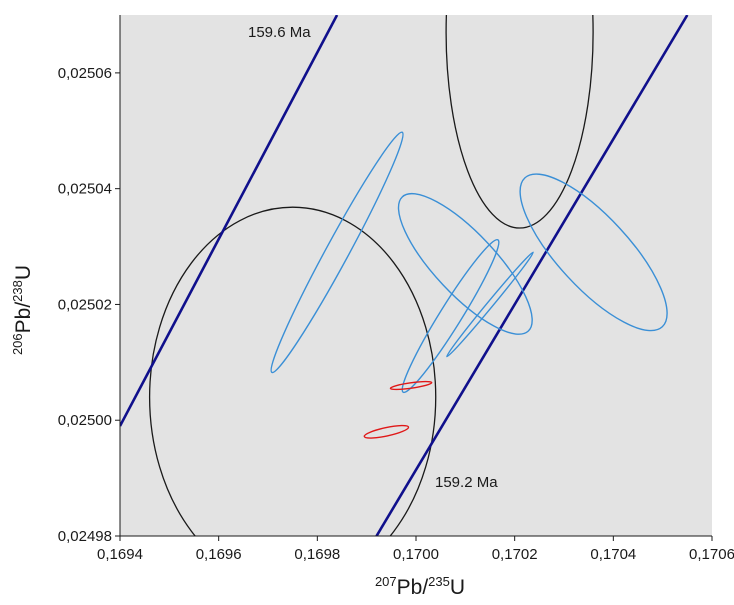 Image resolution: width=734 pixels, height=605 pixels. What do you see at coordinates (613, 554) in the screenshot?
I see `x-tick-label-6: 0,1704` at bounding box center [613, 554].